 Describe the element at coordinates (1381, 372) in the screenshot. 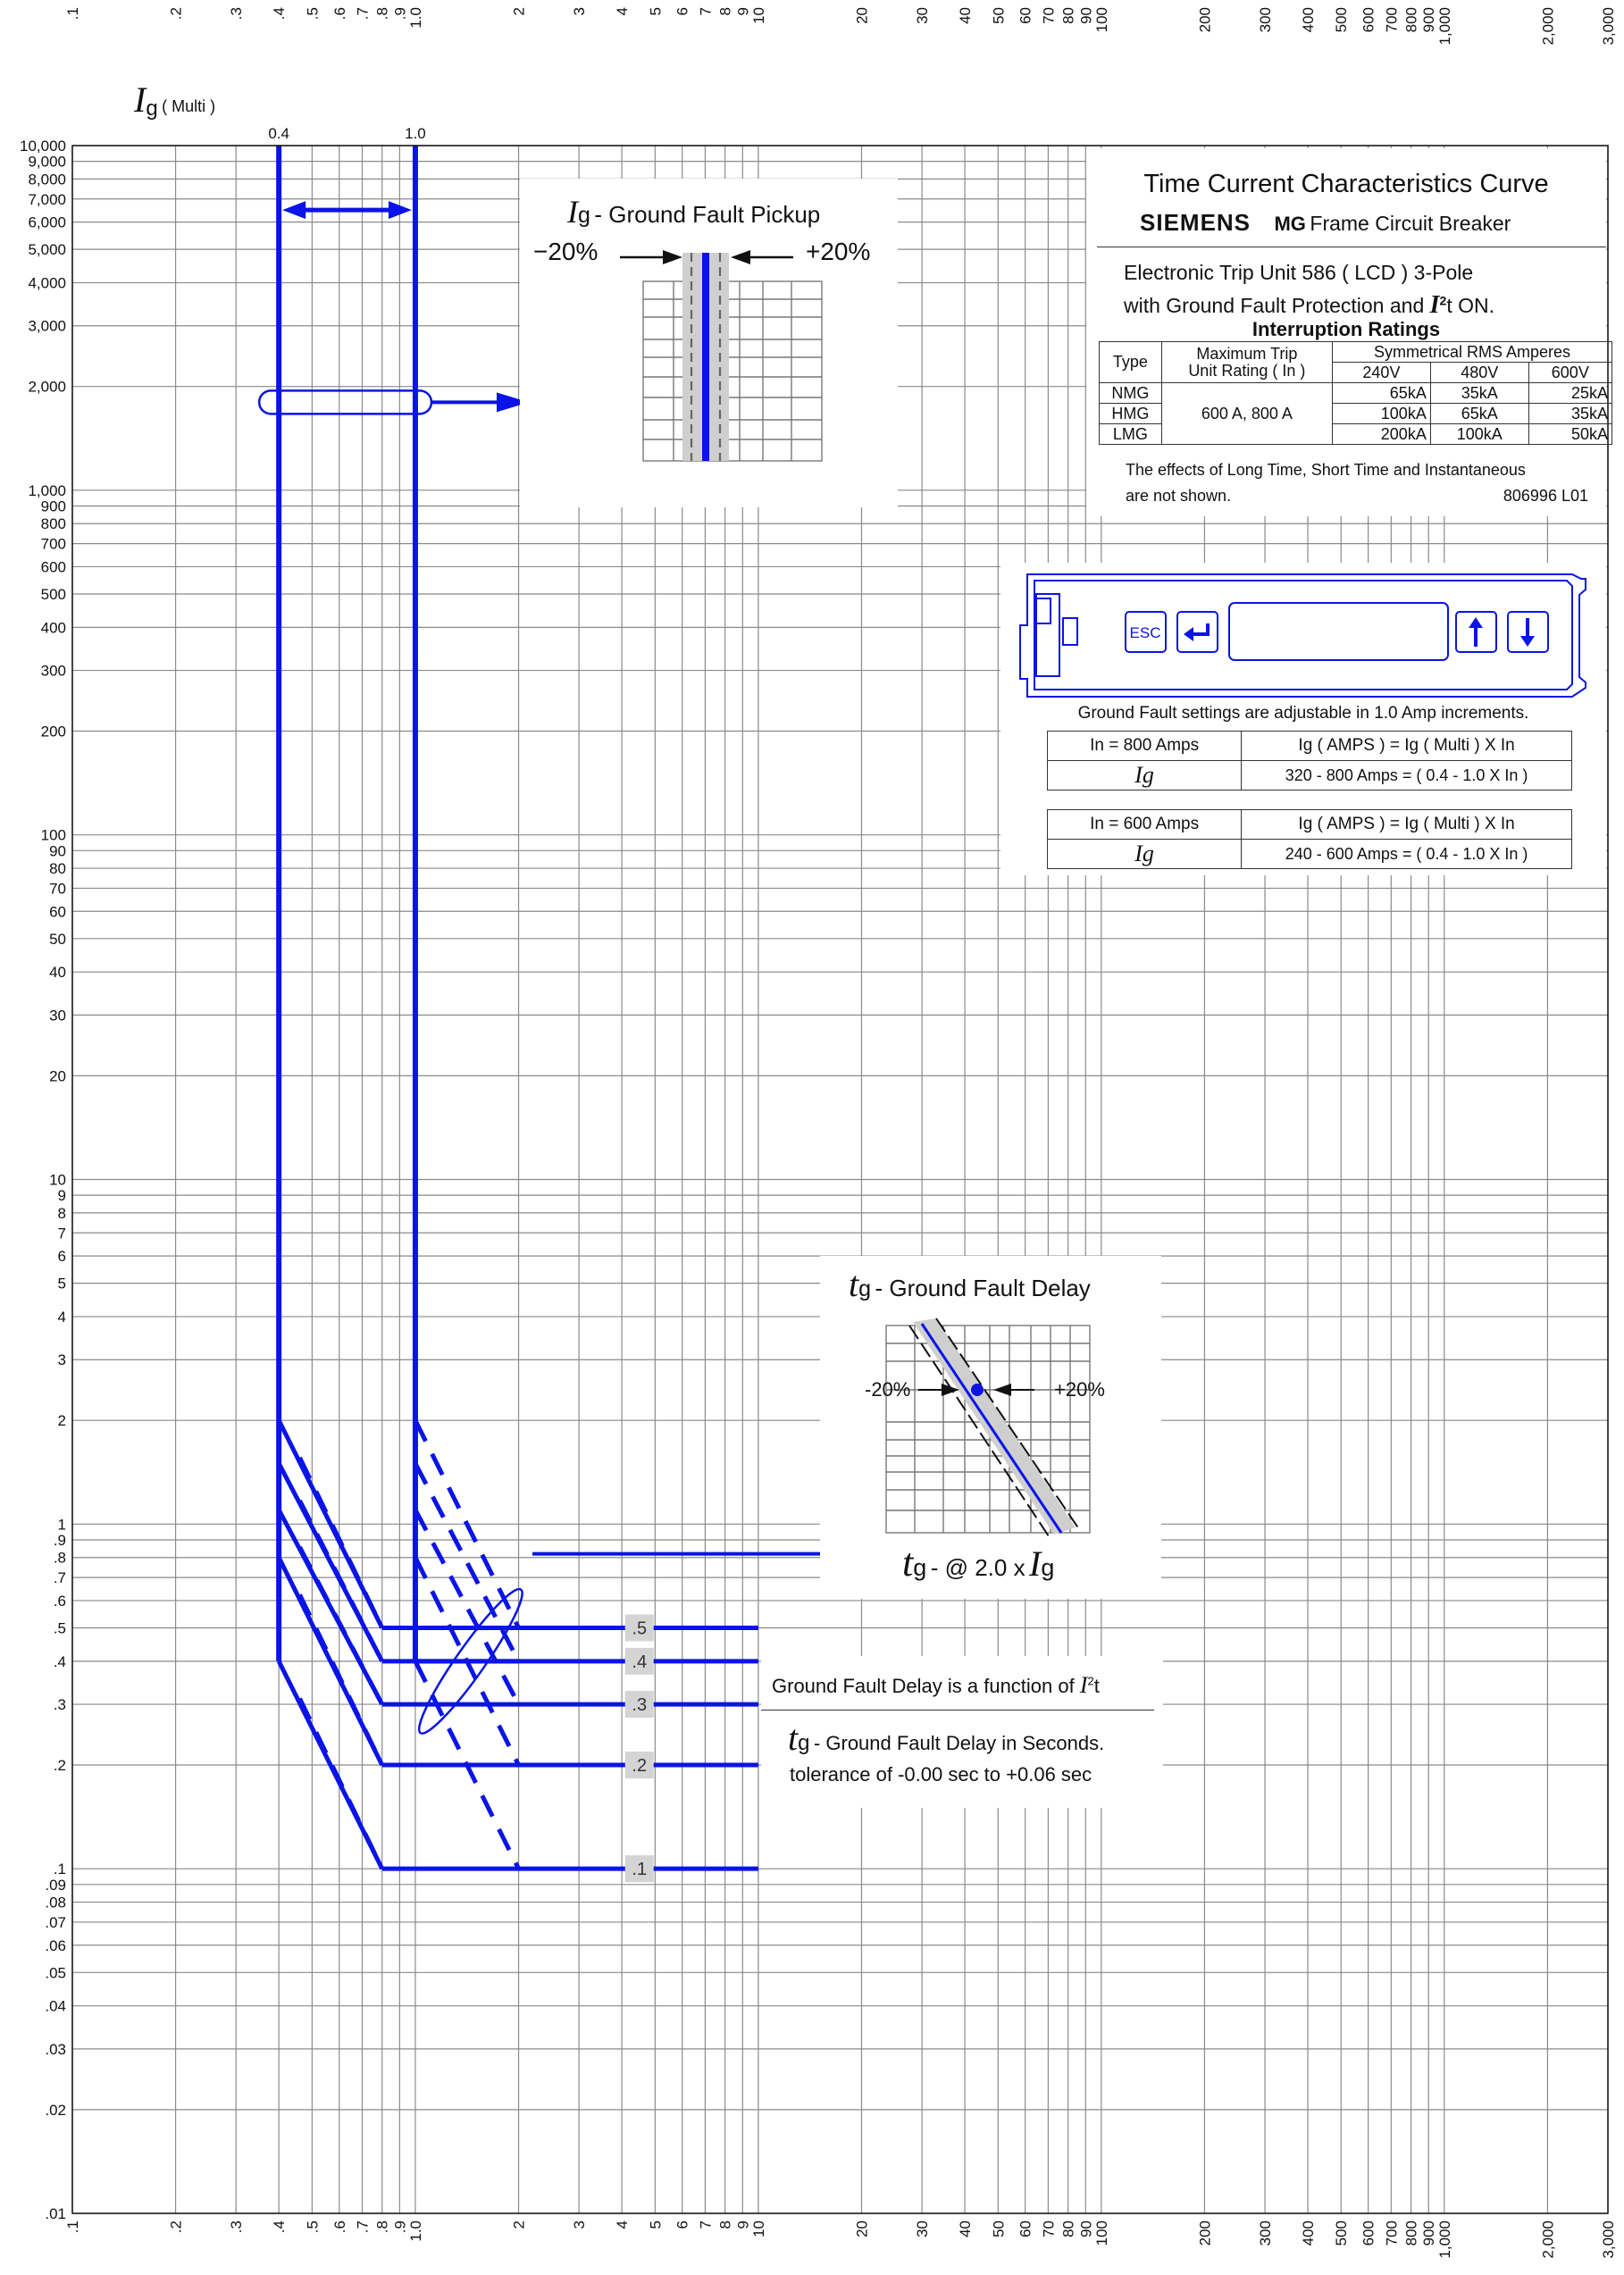

I see `col-240v: 240V` at that location.